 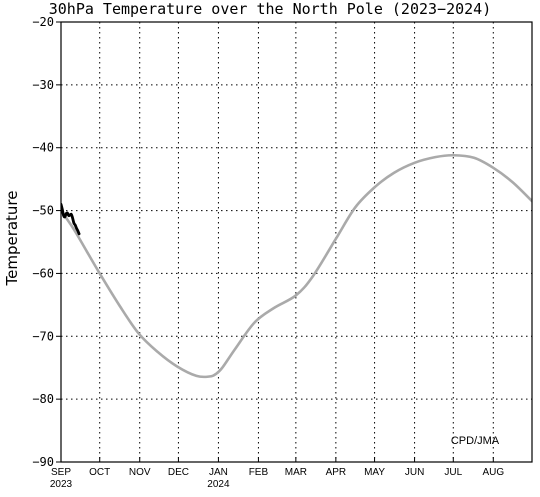 I want to click on x-tick-label: APR, so click(x=336, y=472).